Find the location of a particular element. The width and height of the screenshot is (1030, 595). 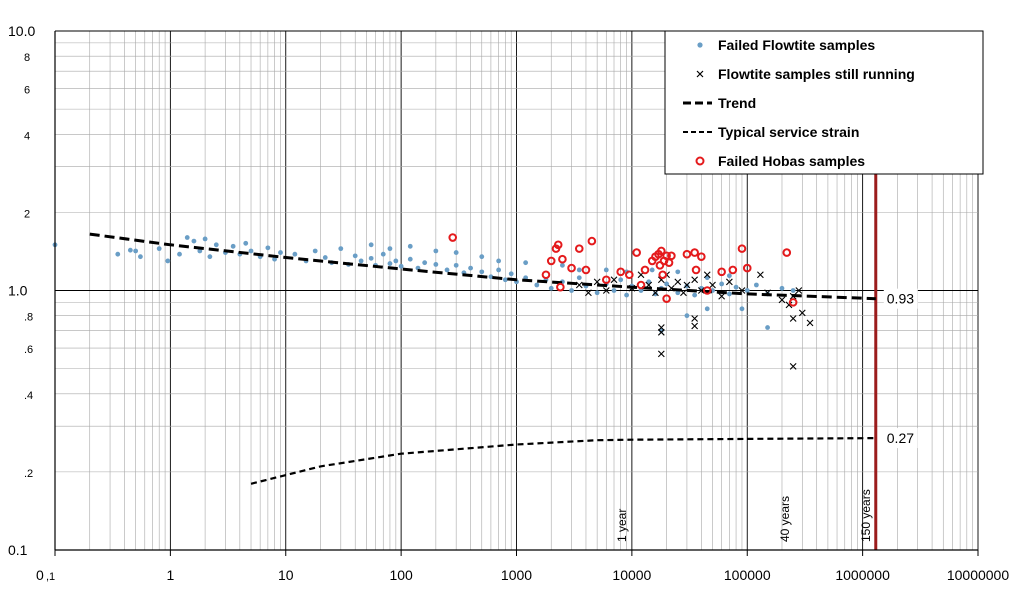

legend-label: Failed Hobas samples is located at coordinates (791, 161).